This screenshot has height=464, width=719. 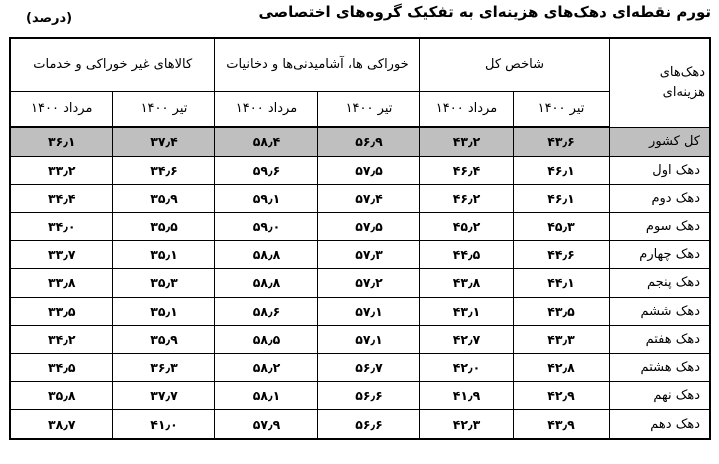 I want to click on cell-value: ۵۸٫۲, so click(x=266, y=367).